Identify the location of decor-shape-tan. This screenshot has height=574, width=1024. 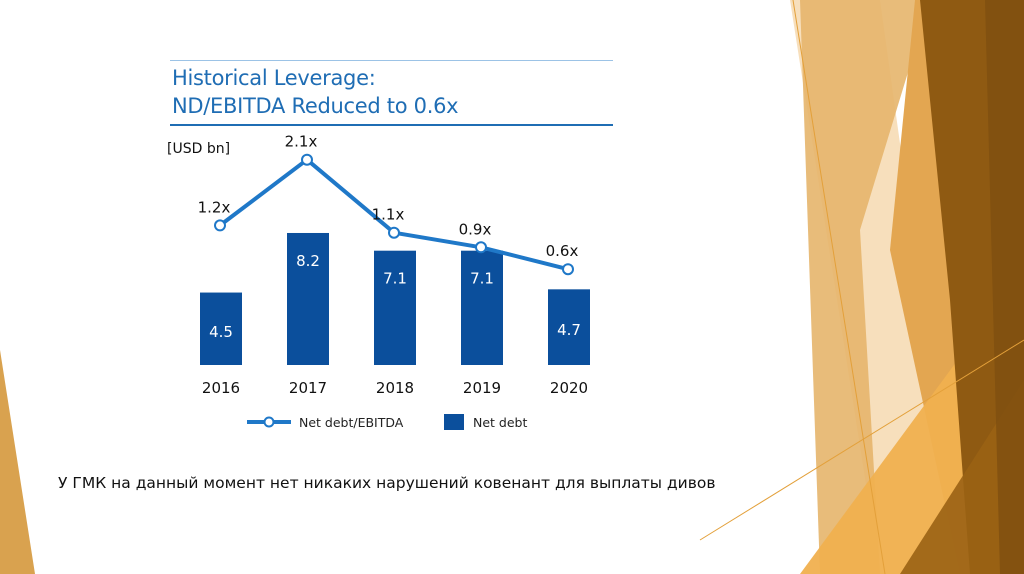
(865, 287).